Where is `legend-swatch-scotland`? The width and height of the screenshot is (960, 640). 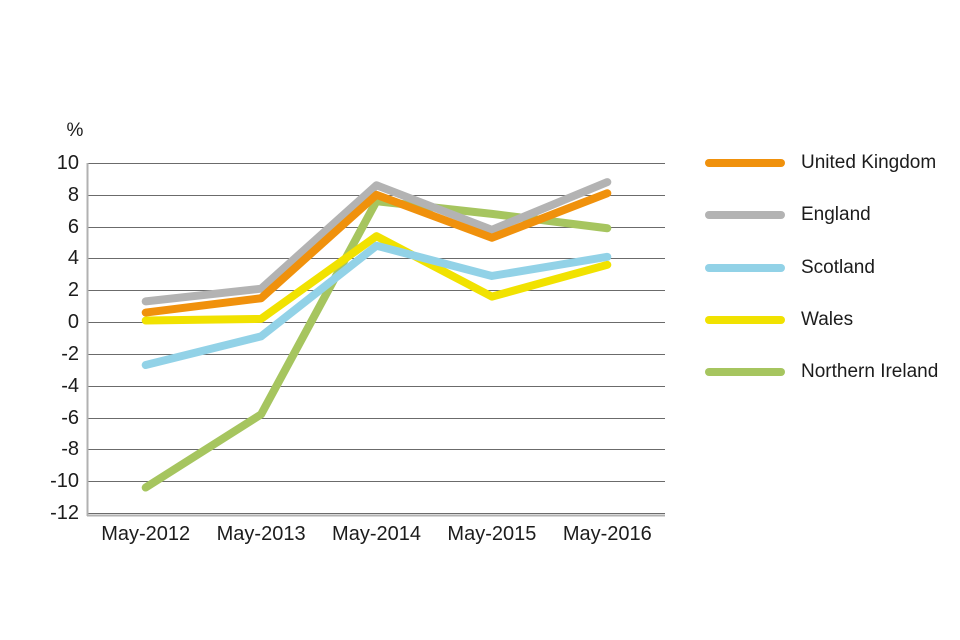 legend-swatch-scotland is located at coordinates (745, 268).